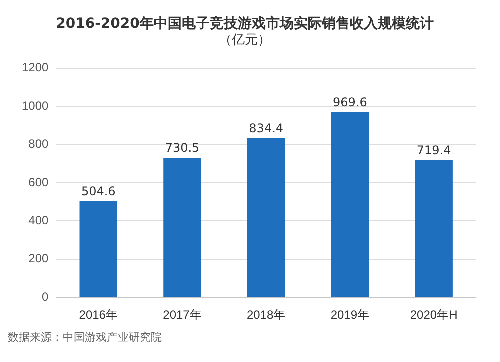  What do you see at coordinates (182, 148) in the screenshot?
I see `data-label: 730.5` at bounding box center [182, 148].